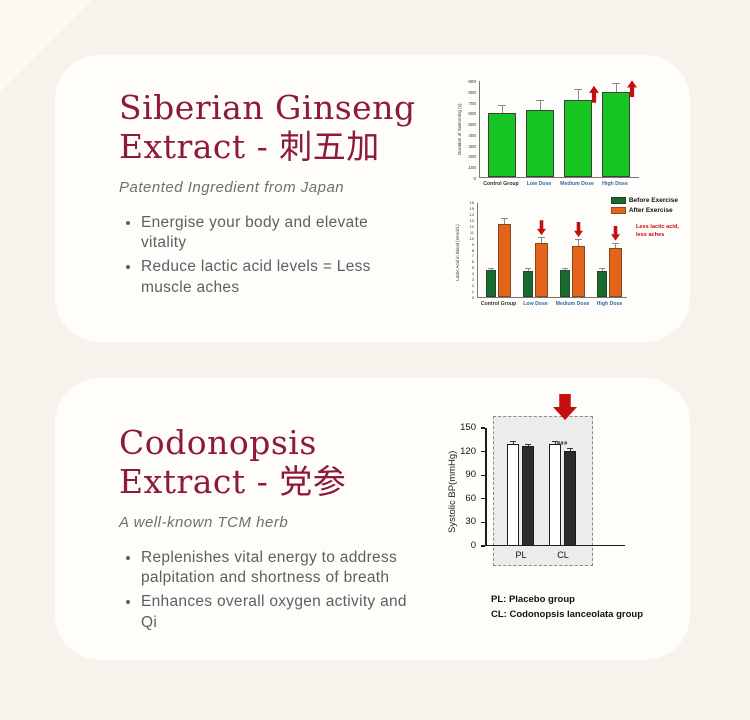 Image resolution: width=750 pixels, height=720 pixels. Describe the element at coordinates (653, 200) in the screenshot. I see `legend-label: Before Exercise` at that location.